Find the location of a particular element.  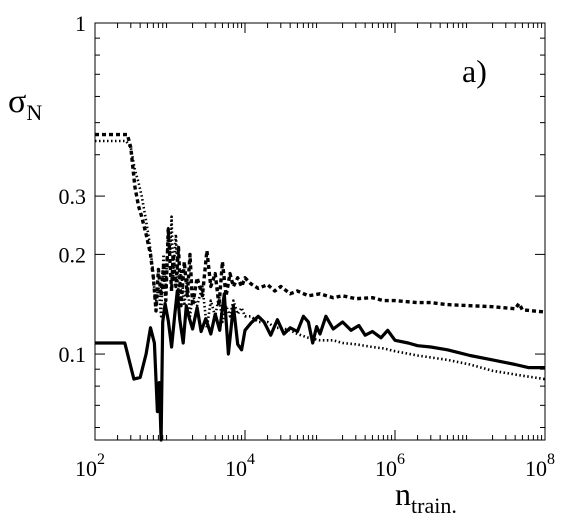

y-tick-label: 0.3 is located at coordinates (73, 196).